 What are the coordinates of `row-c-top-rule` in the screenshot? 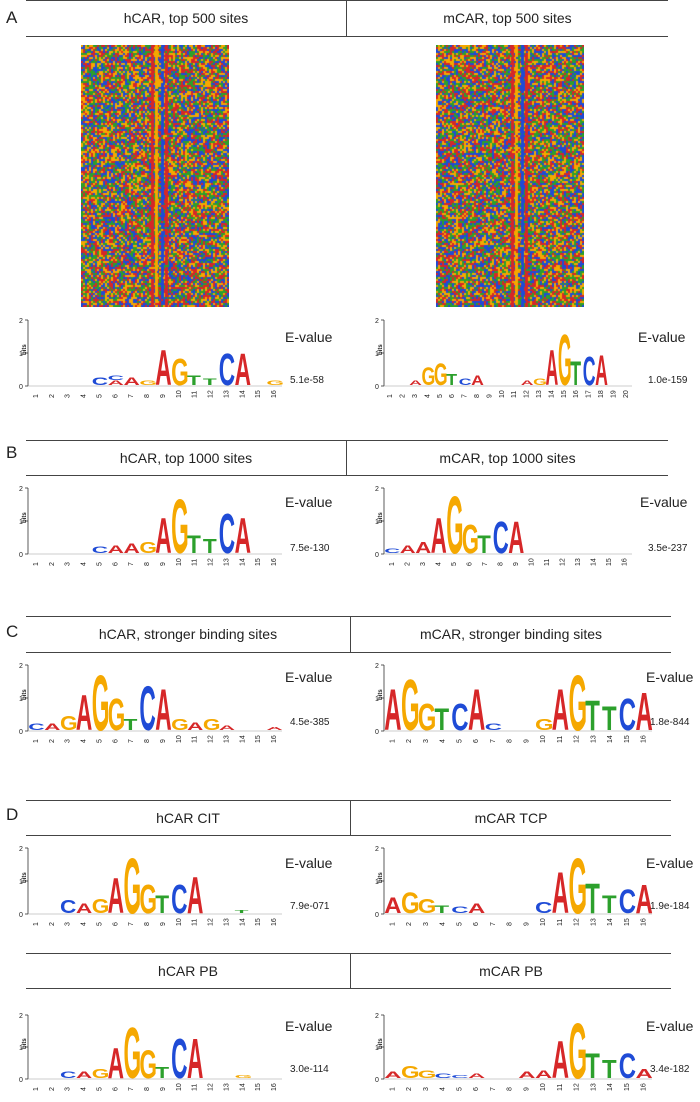 It's located at (348, 616).